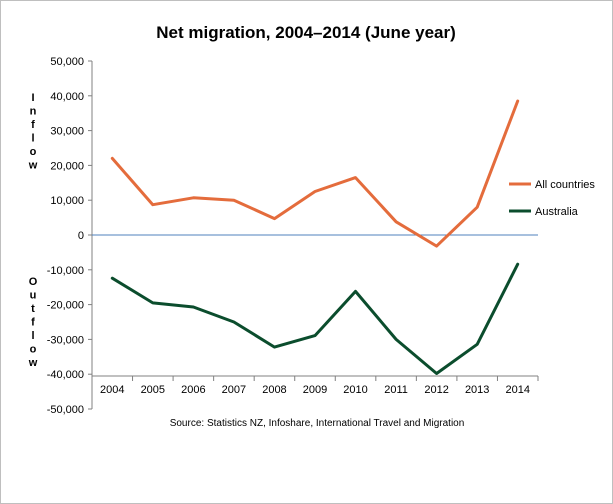 This screenshot has width=613, height=504. I want to click on y-tick-label: -50,000, so click(65, 410).